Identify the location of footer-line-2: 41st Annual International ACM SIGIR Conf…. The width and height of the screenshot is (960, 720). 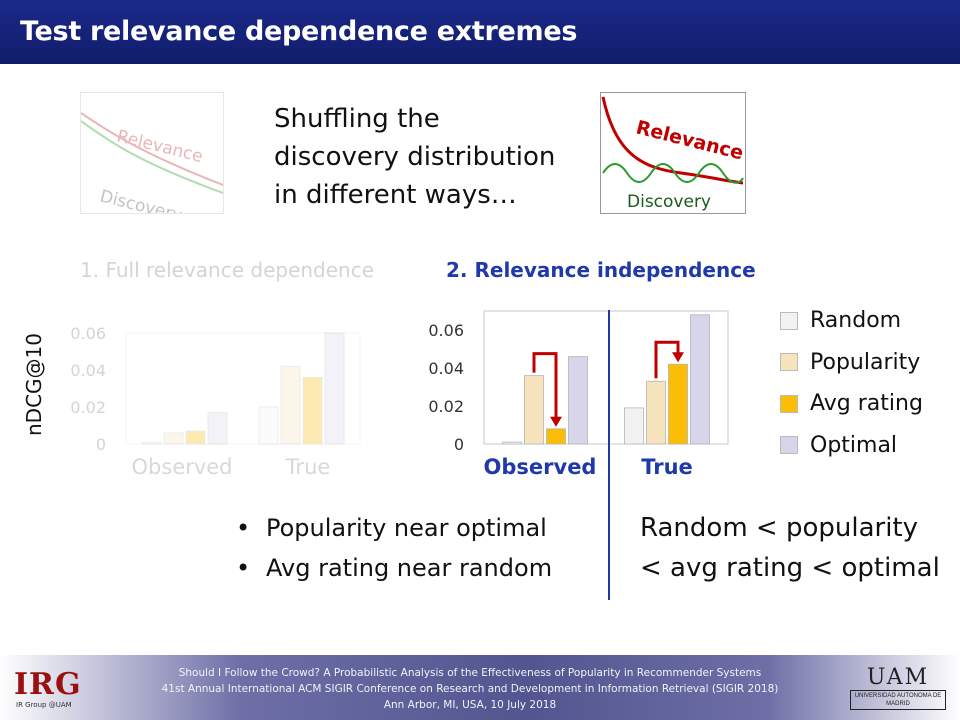
(470, 689).